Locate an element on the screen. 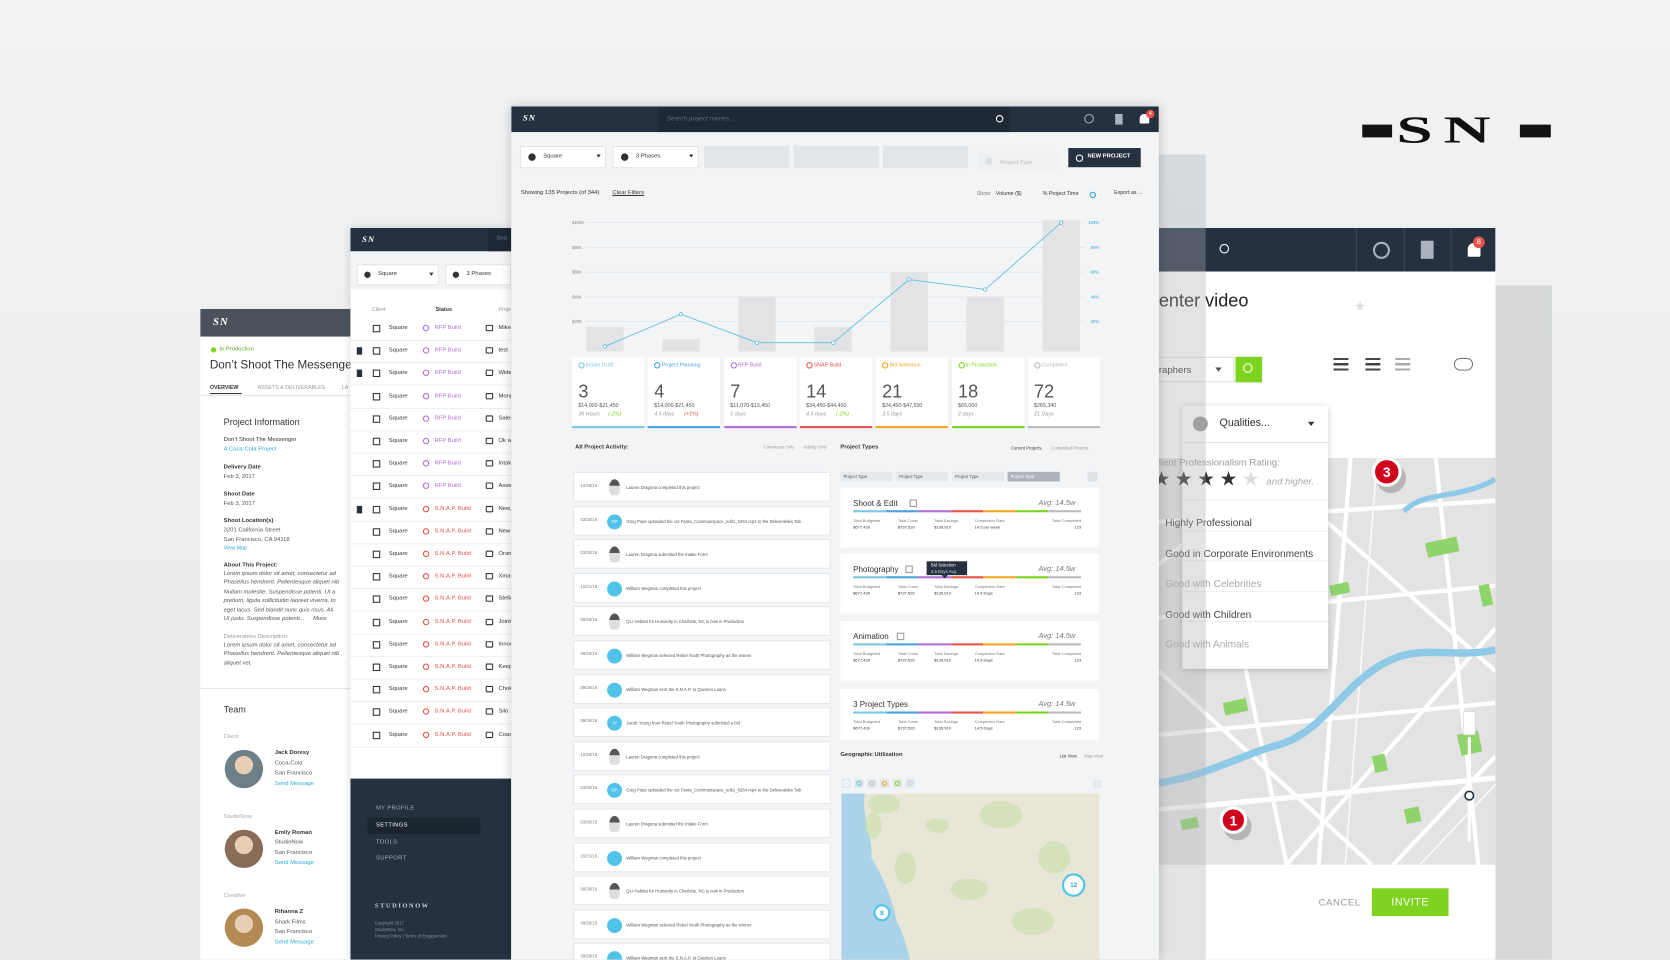  project-name: Sales is located at coordinates (504, 418).